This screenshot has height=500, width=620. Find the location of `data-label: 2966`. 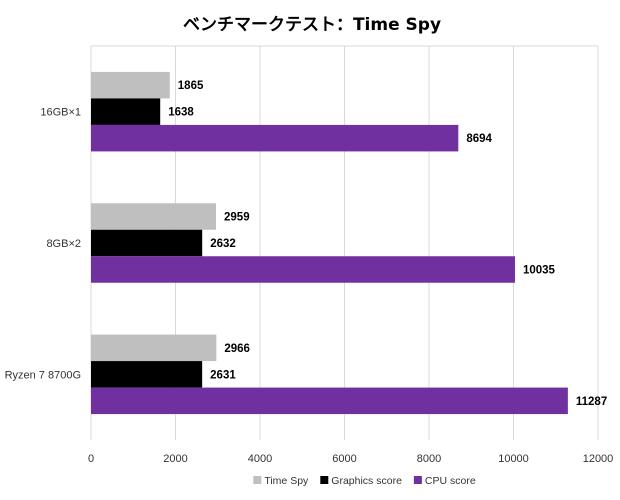

data-label: 2966 is located at coordinates (237, 349).